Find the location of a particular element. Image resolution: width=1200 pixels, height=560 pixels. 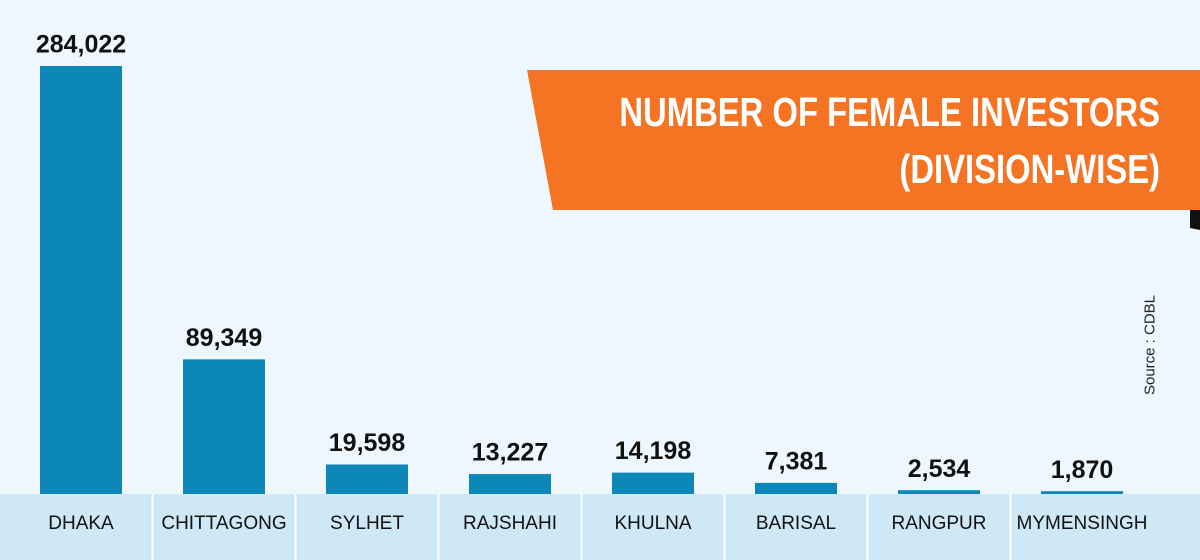

value-label: 14,198 is located at coordinates (653, 451).